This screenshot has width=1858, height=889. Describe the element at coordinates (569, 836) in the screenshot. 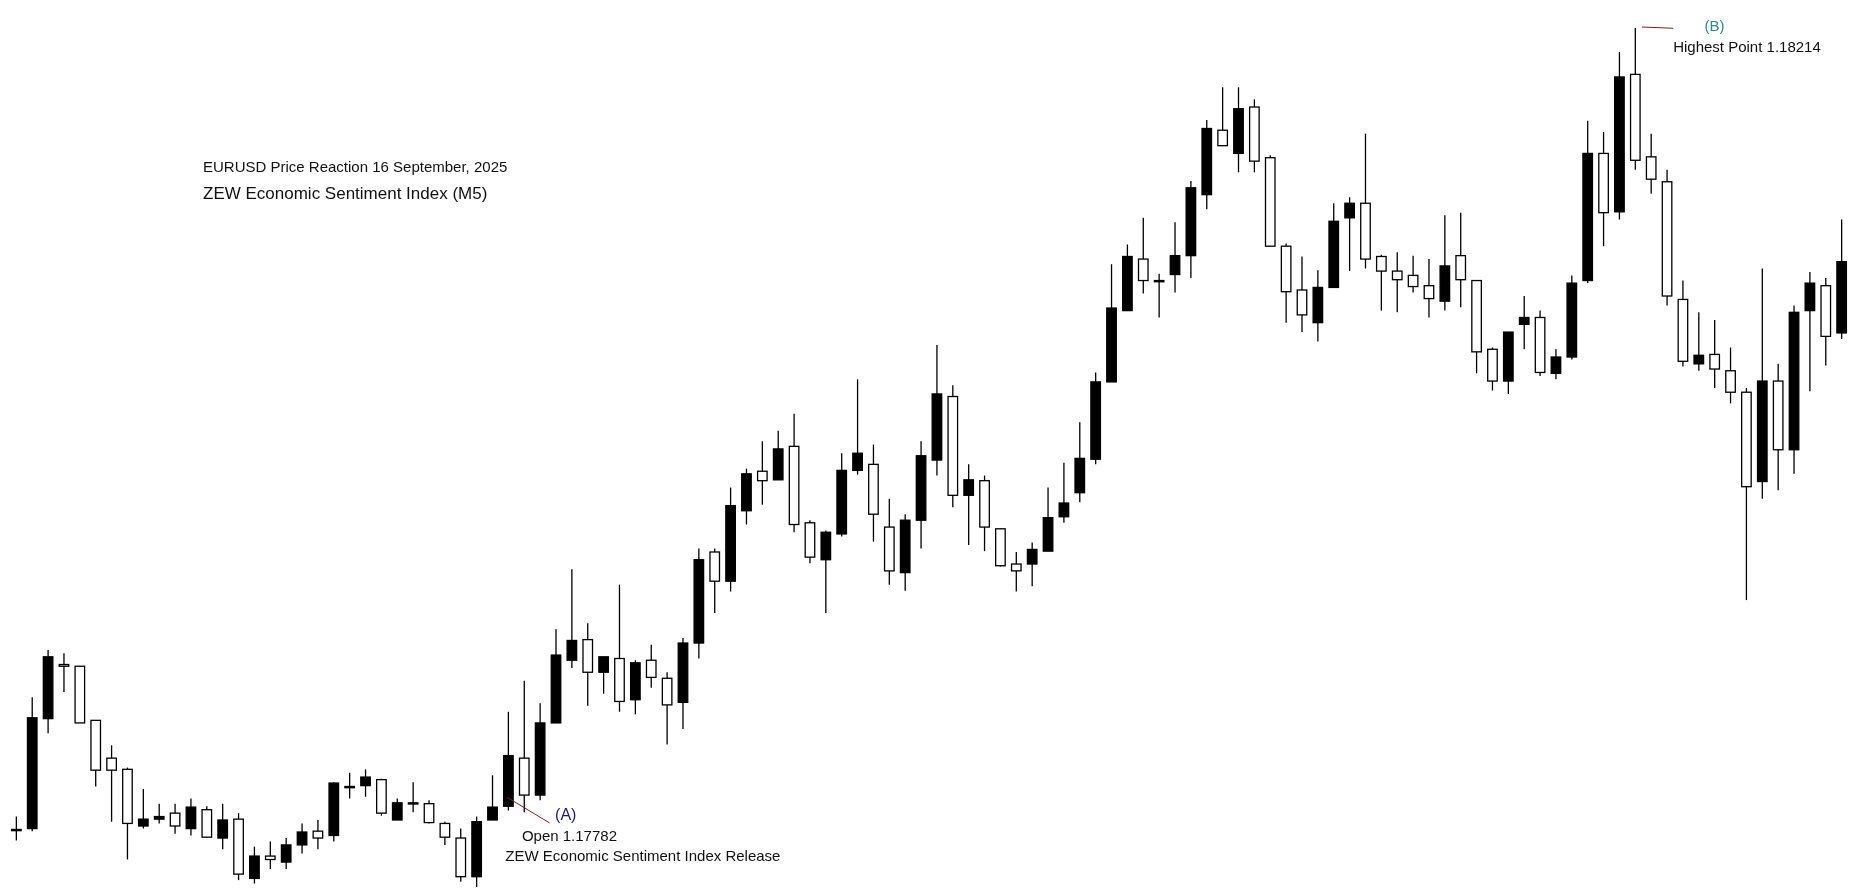

I see `annotation: Open 1.17782` at that location.